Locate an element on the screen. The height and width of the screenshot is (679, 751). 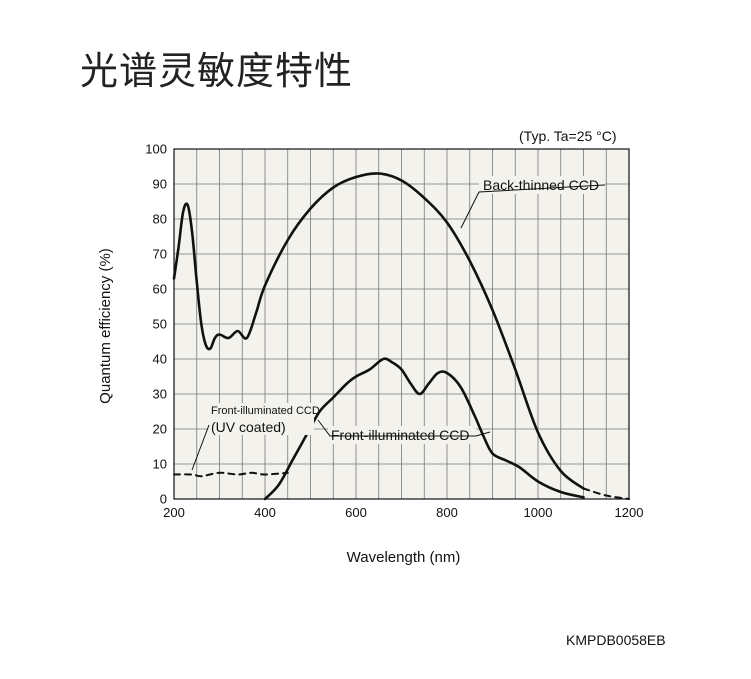
measurement-condition: (Typ. Ta=25 °C) is located at coordinates (568, 136).